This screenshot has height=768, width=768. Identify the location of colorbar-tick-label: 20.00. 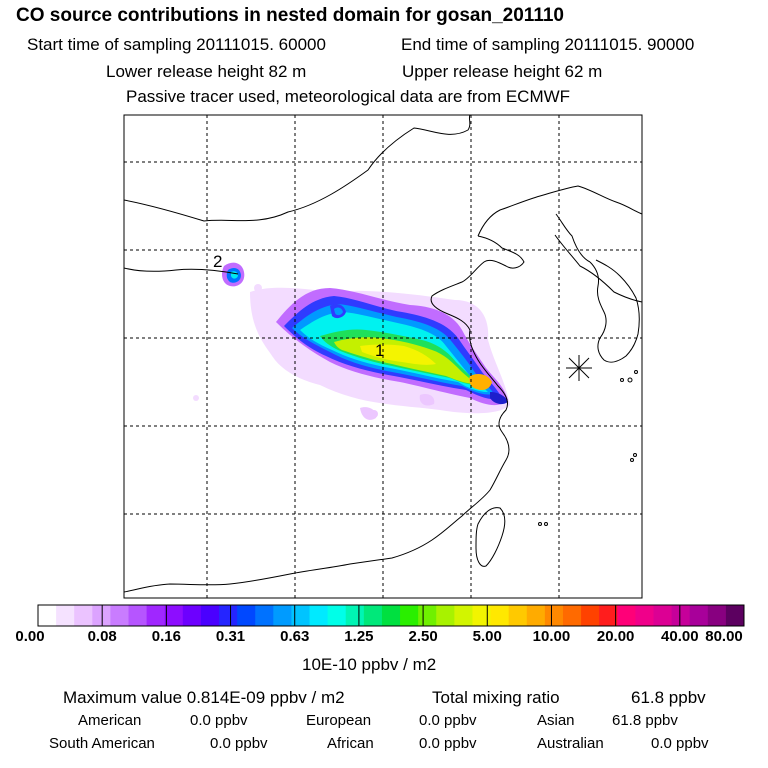
(615, 636).